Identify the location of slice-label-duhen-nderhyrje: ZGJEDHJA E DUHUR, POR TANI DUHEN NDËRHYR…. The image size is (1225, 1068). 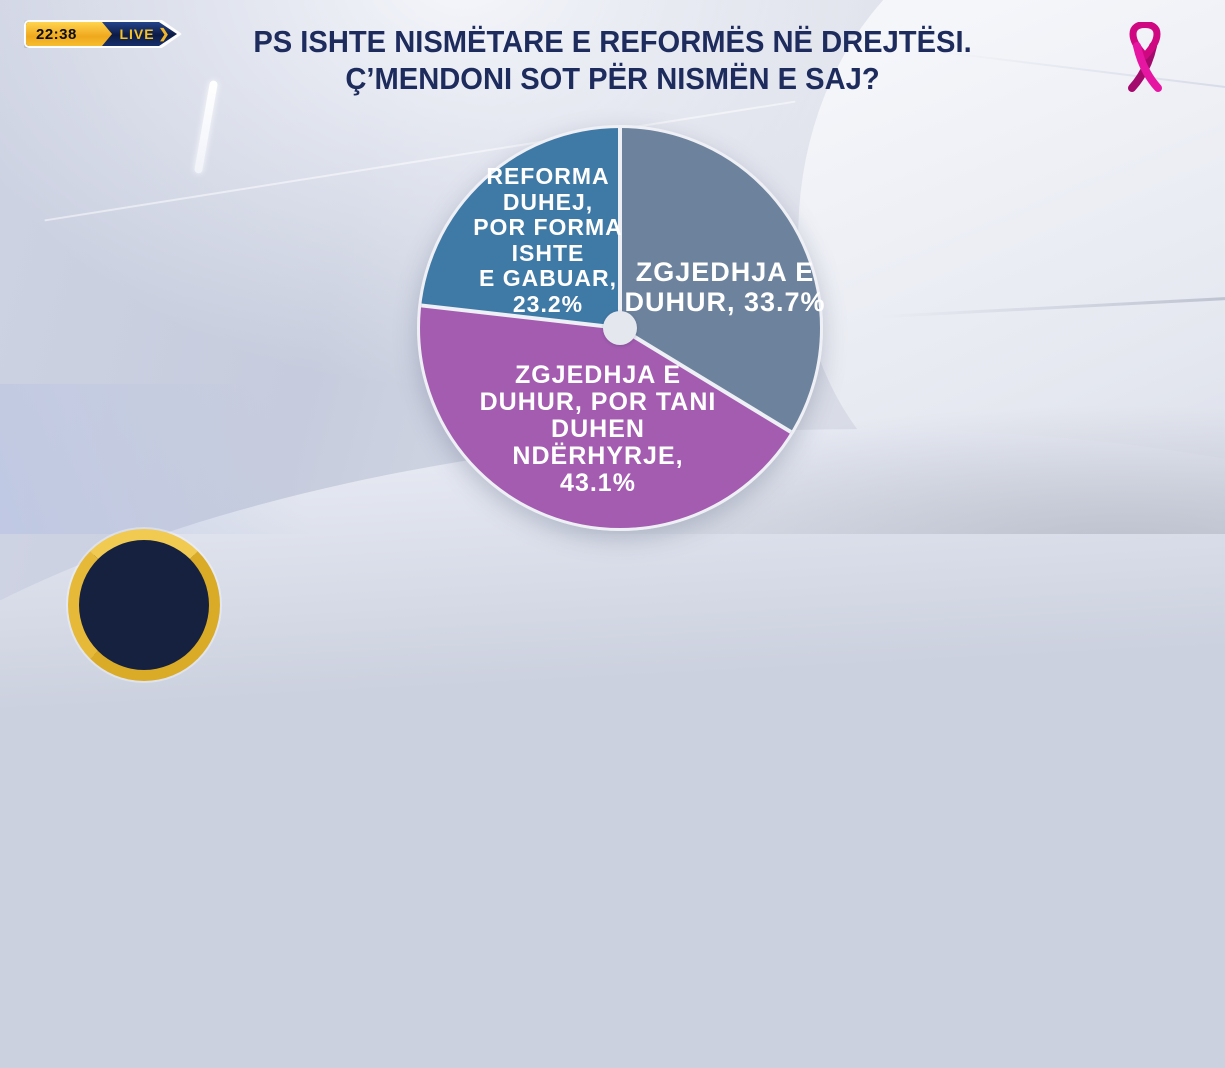
(598, 429).